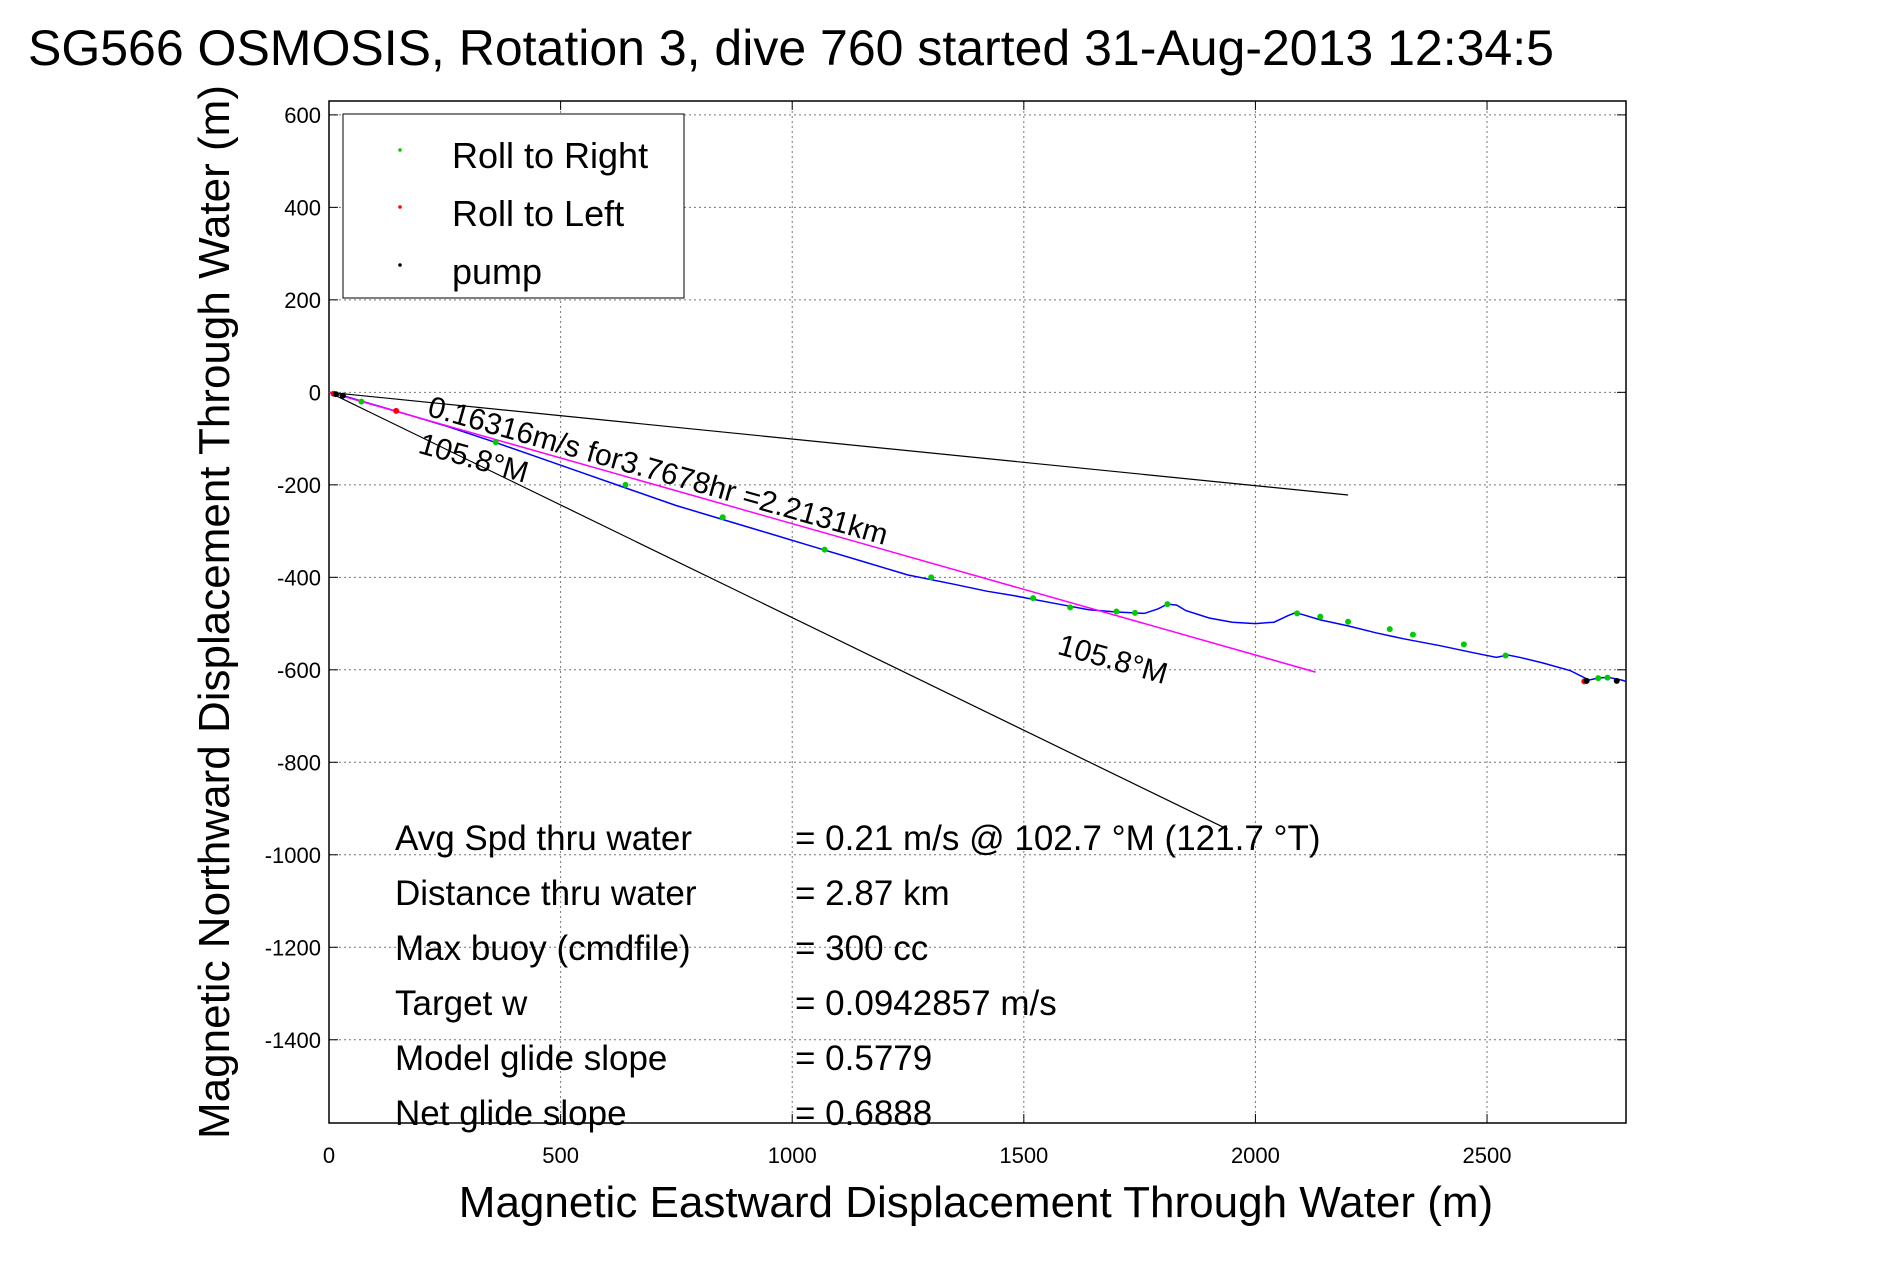  I want to click on reference-line, so click(838, 443).